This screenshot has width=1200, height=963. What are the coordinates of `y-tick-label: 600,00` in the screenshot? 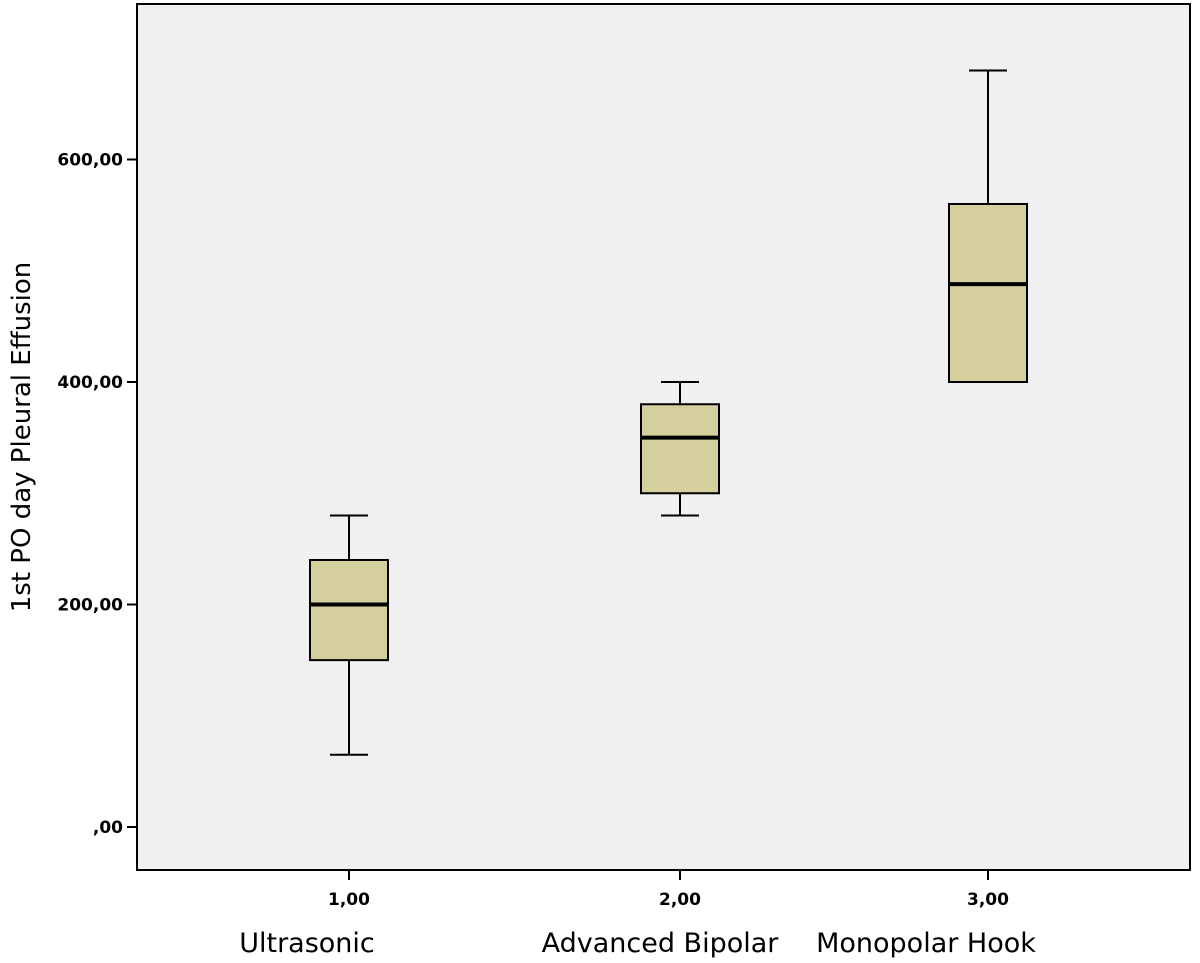 It's located at (90, 161).